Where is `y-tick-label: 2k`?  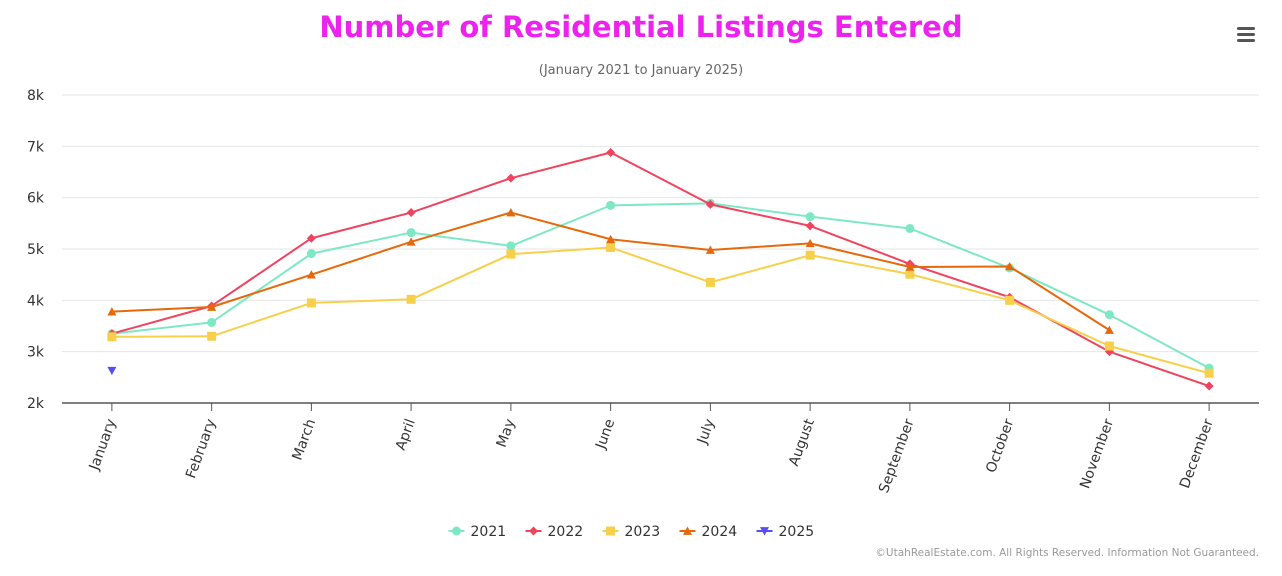
y-tick-label: 2k is located at coordinates (36, 404).